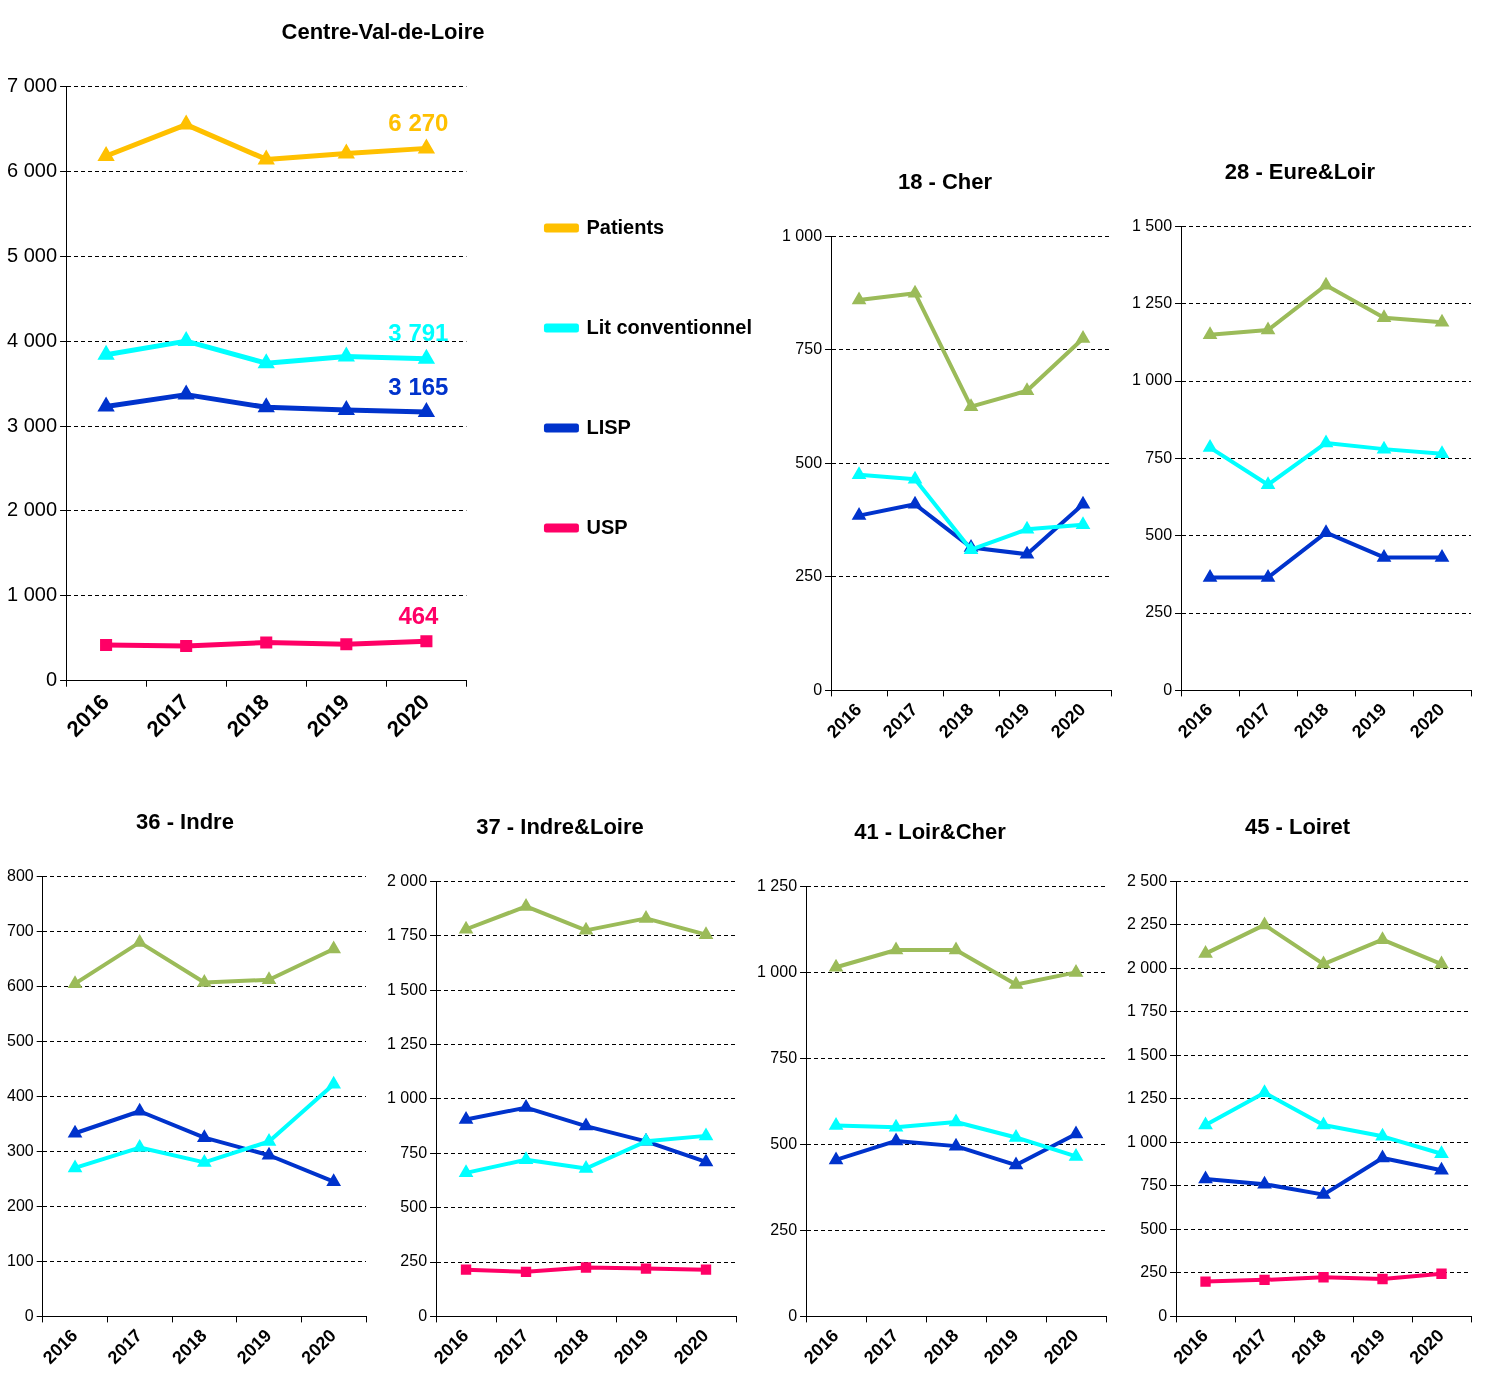 This screenshot has height=1376, width=1485. What do you see at coordinates (418, 386) in the screenshot?
I see `data-label: 3 165` at bounding box center [418, 386].